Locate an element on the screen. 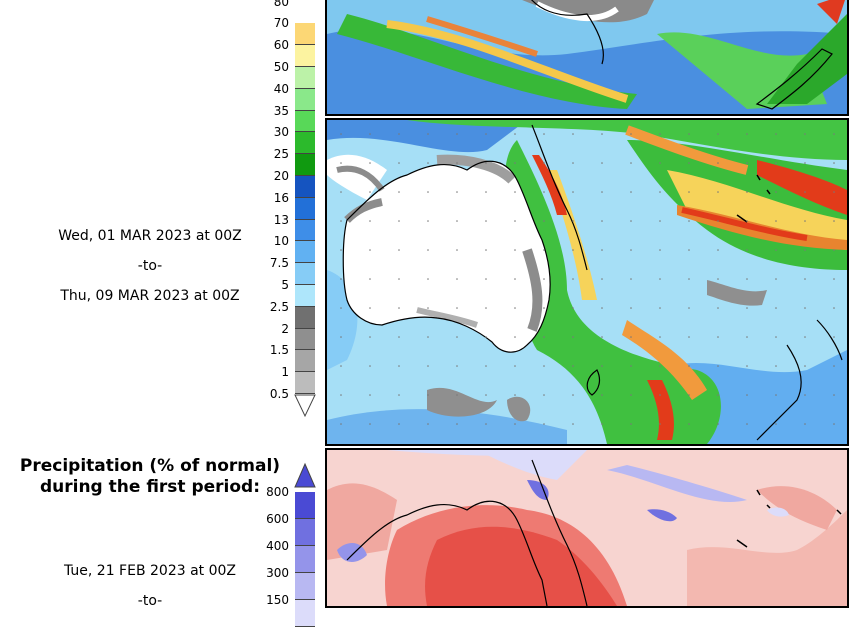 The image size is (850, 627). anomaly-colorbar-max-arrow is located at coordinates (305, 475).